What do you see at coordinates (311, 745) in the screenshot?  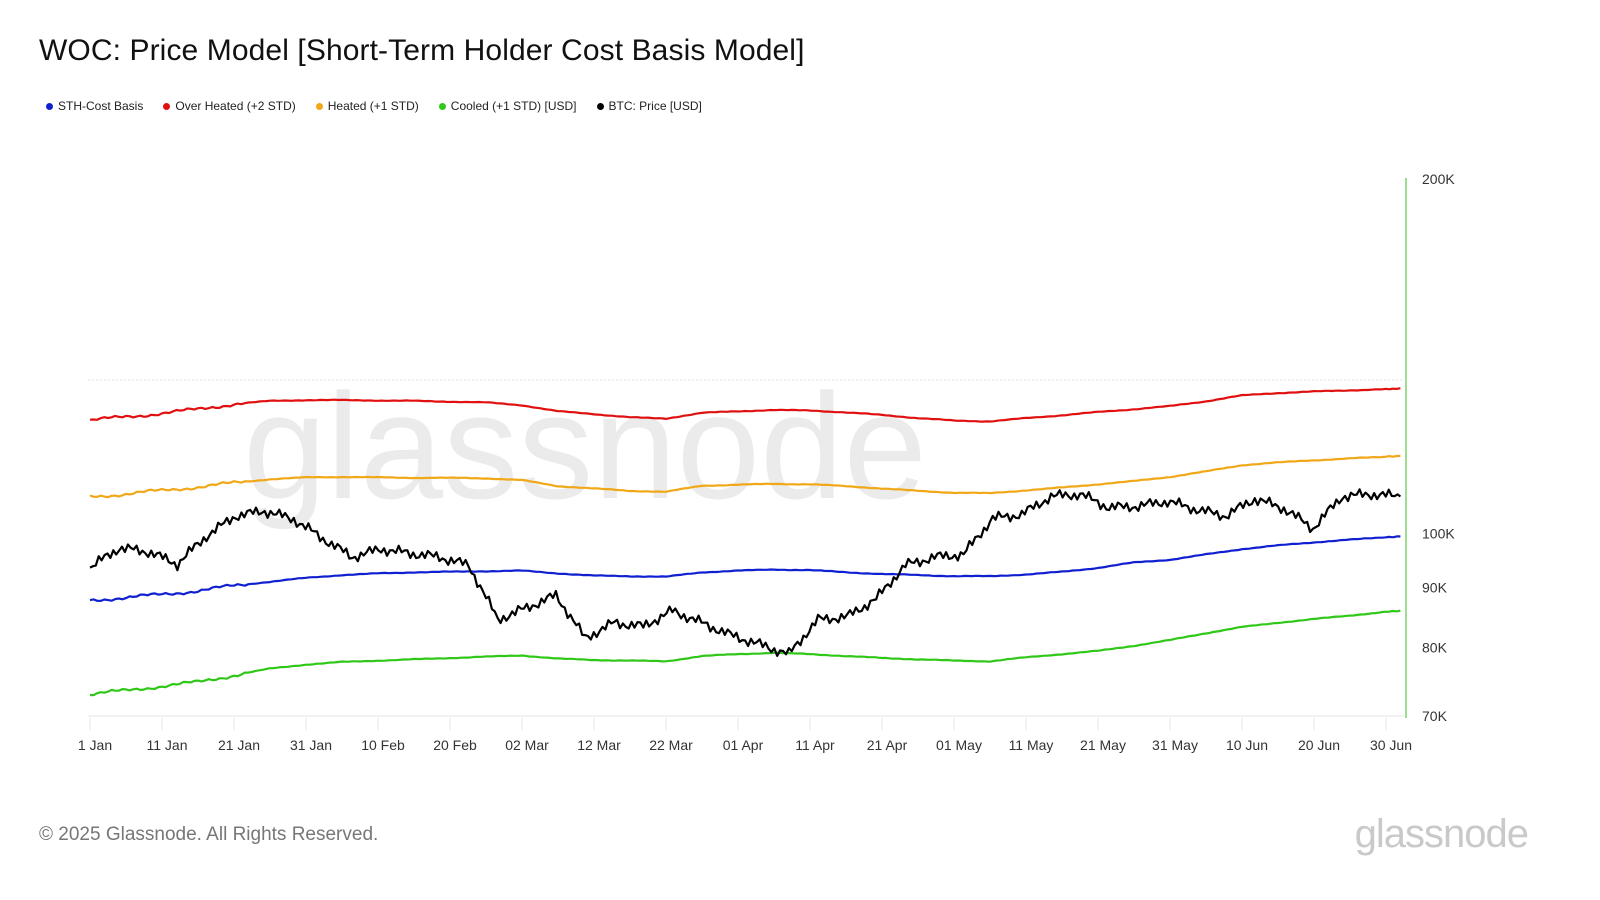 I see `svg-text: 31 Jan` at bounding box center [311, 745].